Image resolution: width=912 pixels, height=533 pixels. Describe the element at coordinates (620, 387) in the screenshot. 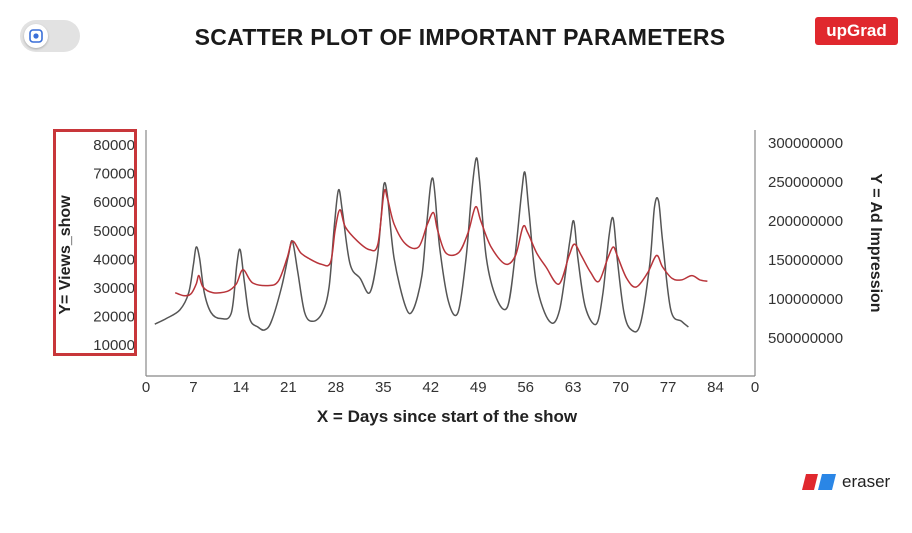

I see `x-tick-label: 70` at that location.